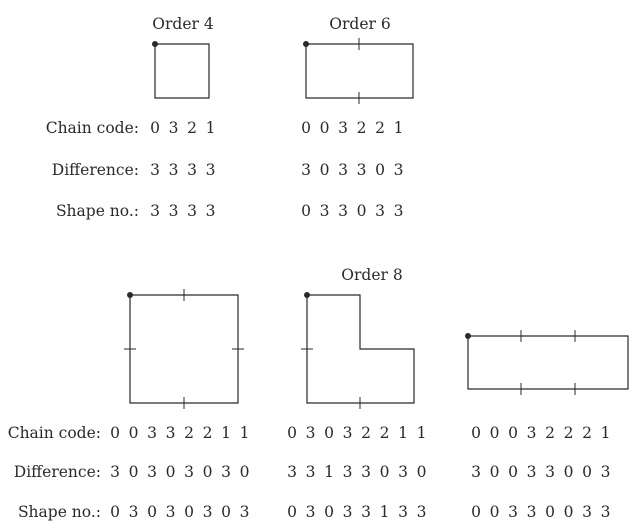 The height and width of the screenshot is (531, 635). I want to click on o4-chain-digit: 2, so click(192, 128).